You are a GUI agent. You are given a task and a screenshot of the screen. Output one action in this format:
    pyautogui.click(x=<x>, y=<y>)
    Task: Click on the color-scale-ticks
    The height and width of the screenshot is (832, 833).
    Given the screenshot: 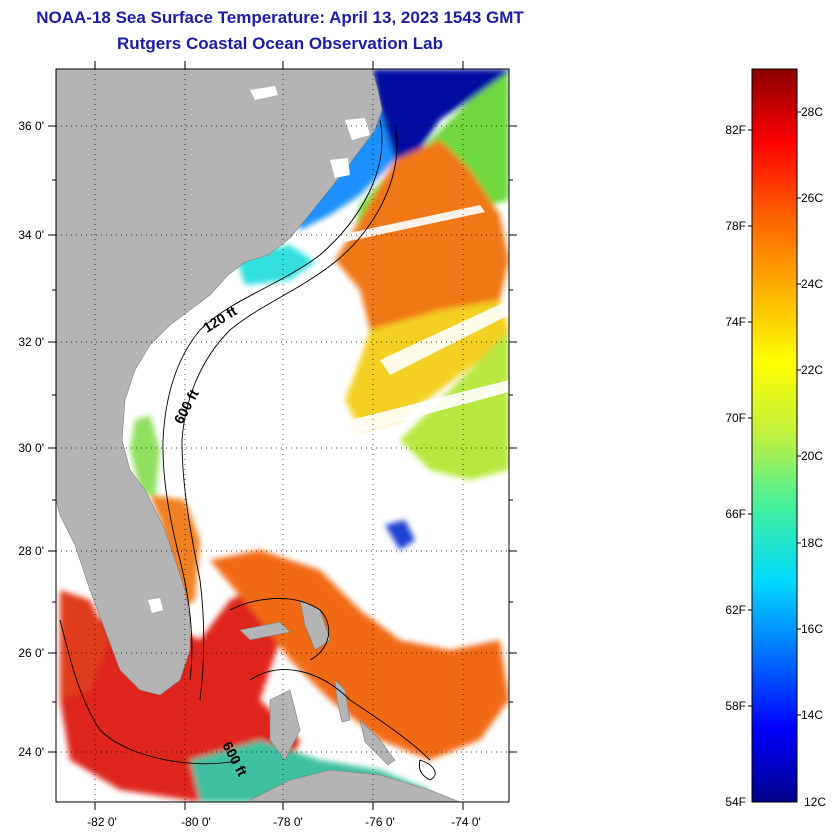 What is the action you would take?
    pyautogui.click(x=774, y=413)
    